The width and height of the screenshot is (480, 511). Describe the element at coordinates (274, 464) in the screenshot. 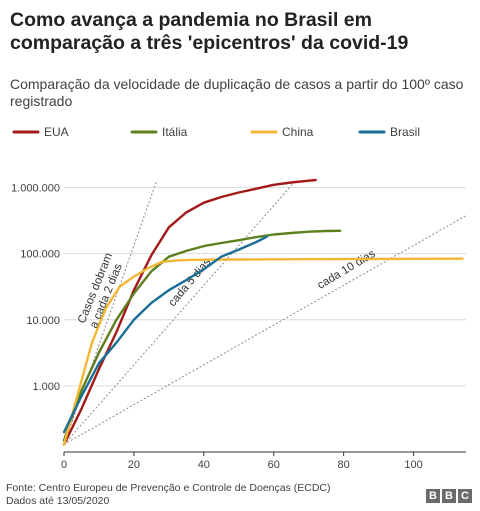

I see `x-tick-label: 60` at that location.